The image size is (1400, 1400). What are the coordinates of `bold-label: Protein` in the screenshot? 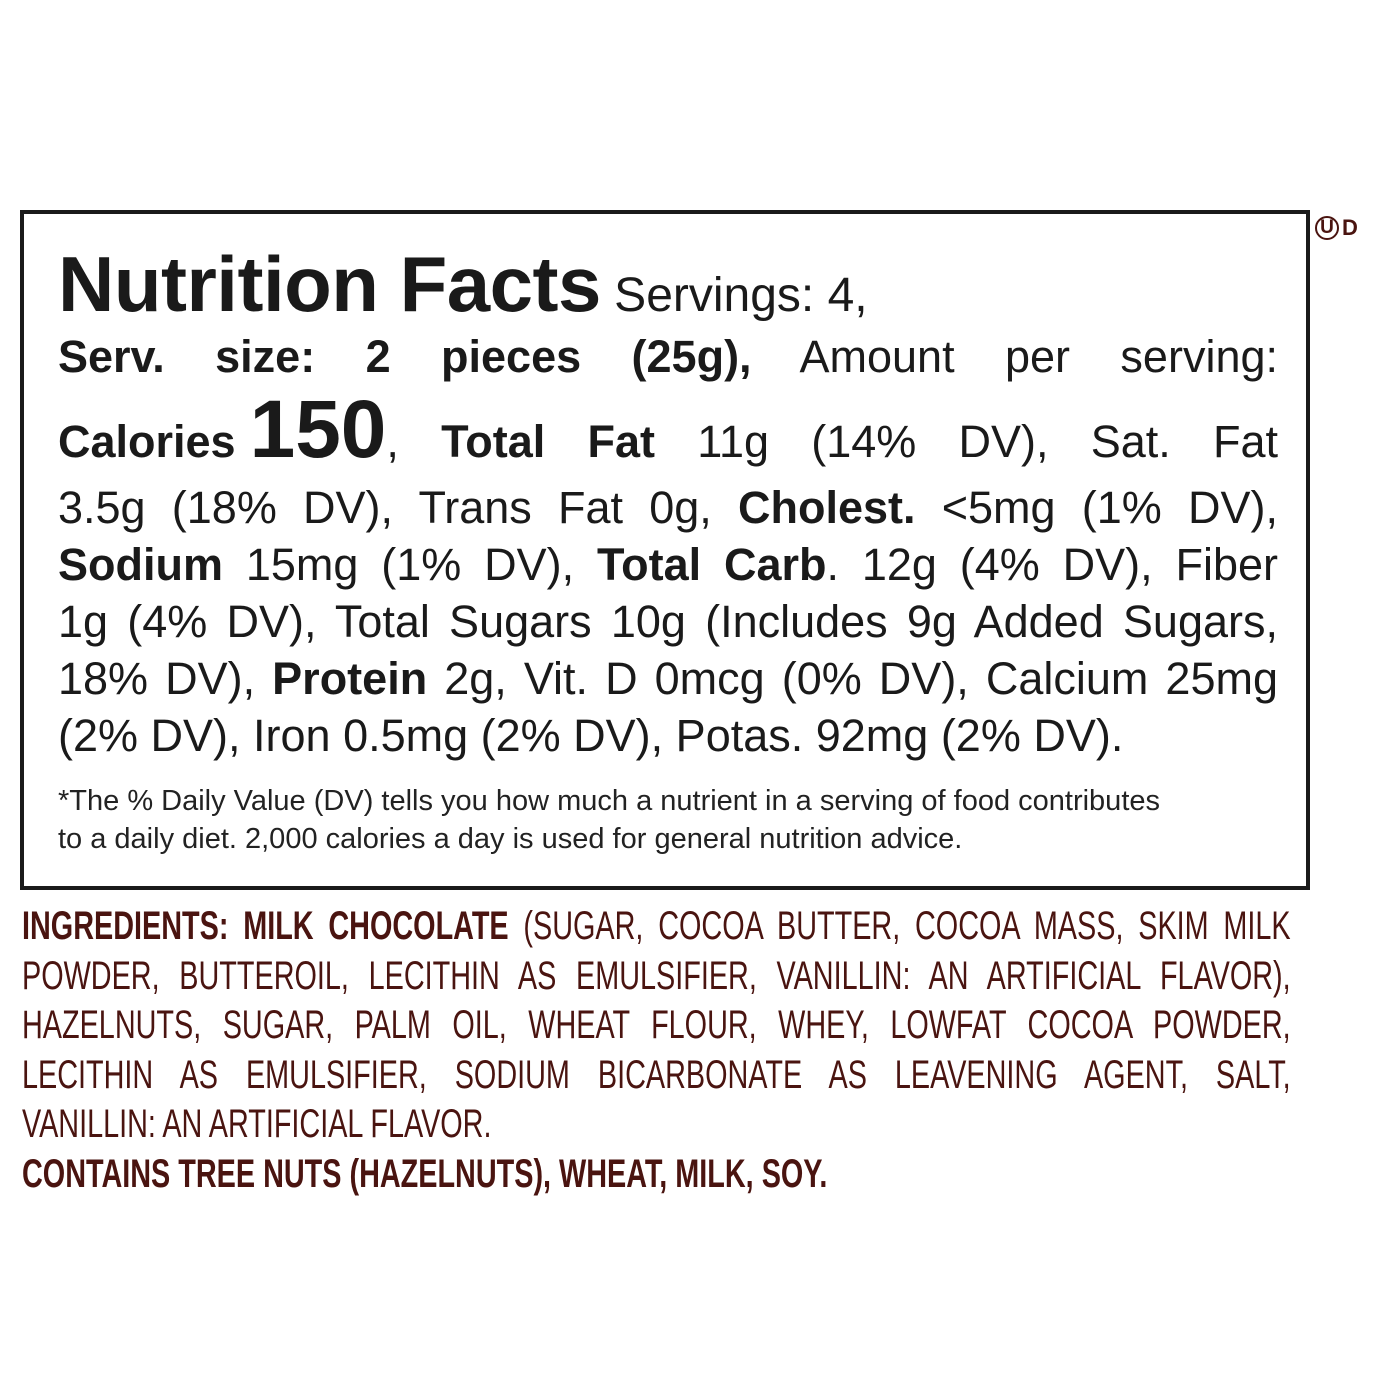 It's located at (350, 678).